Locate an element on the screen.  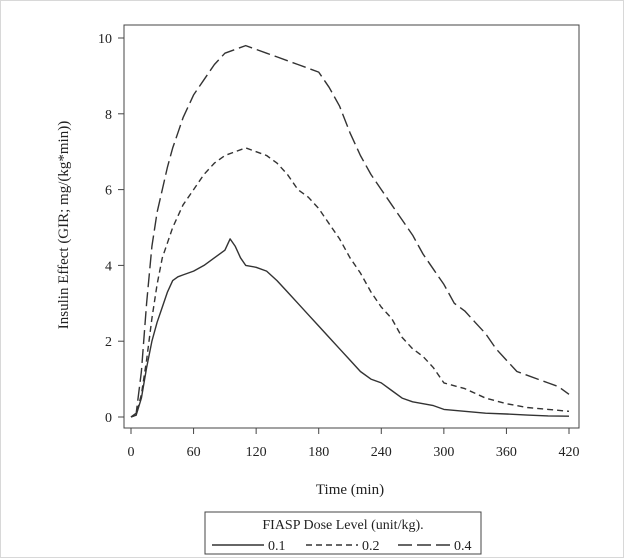
legend-label: 0.1 is located at coordinates (277, 546).